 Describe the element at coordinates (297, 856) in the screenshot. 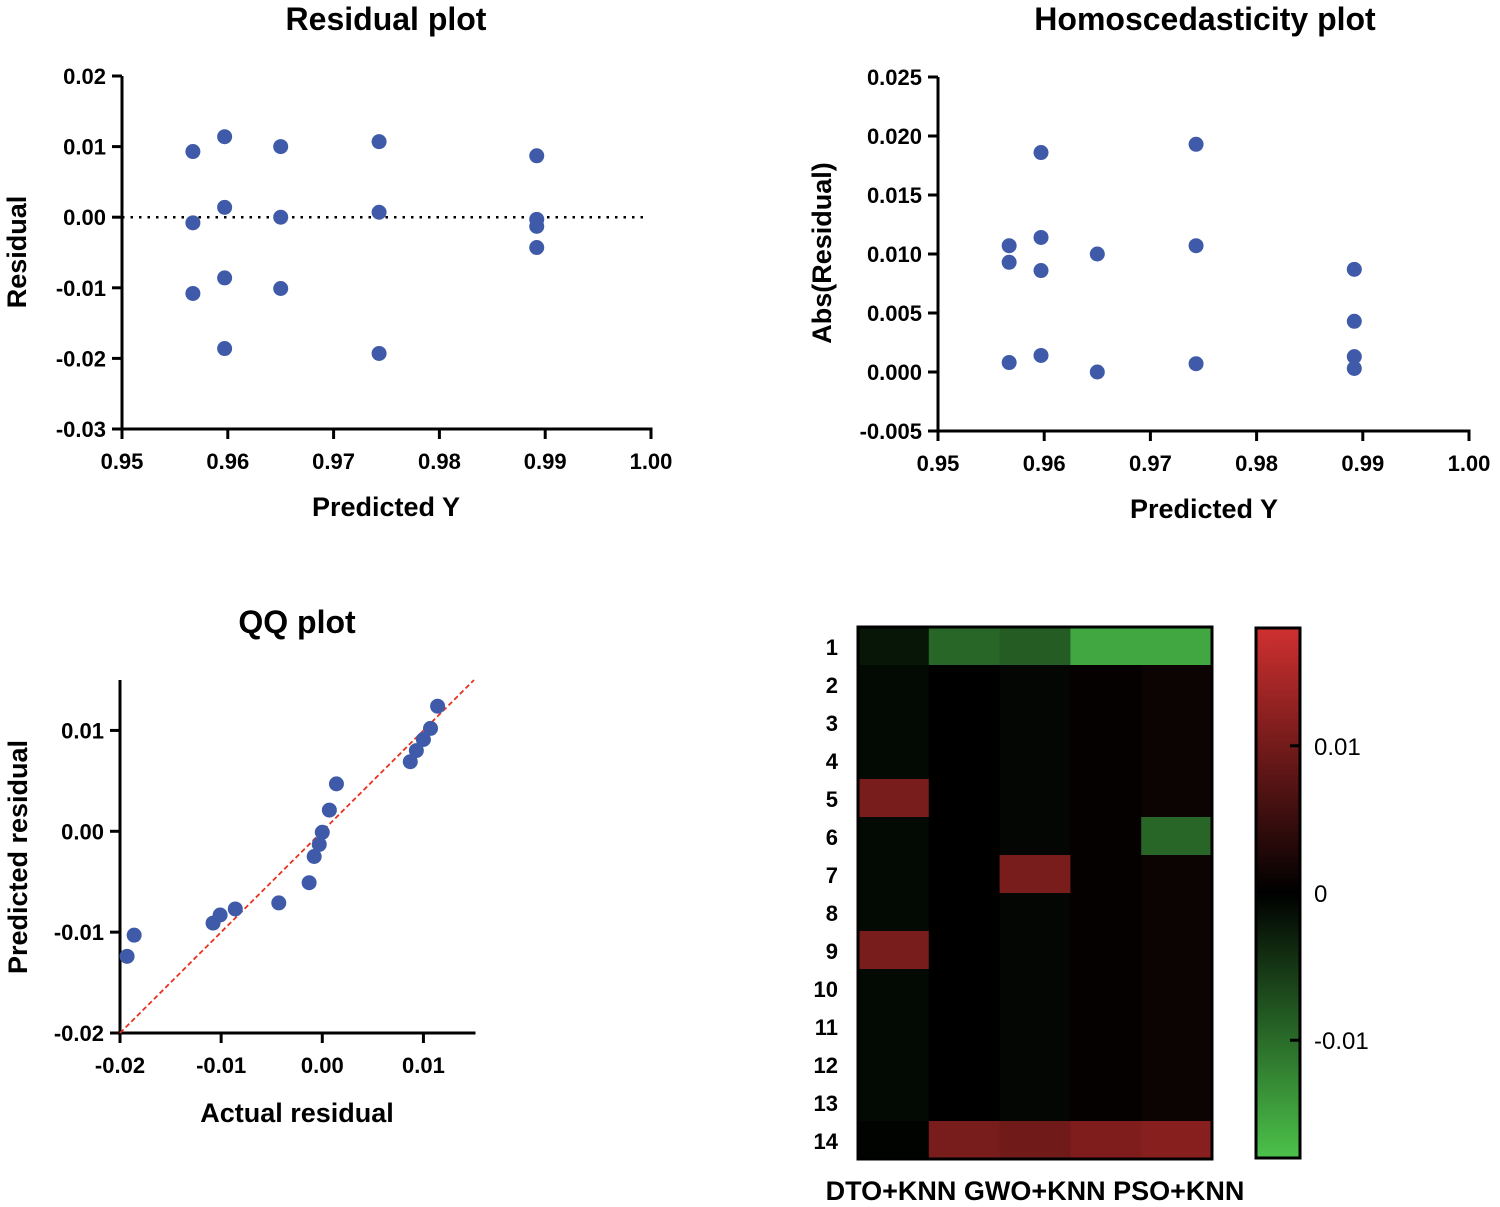

I see `qq-identity-line` at that location.